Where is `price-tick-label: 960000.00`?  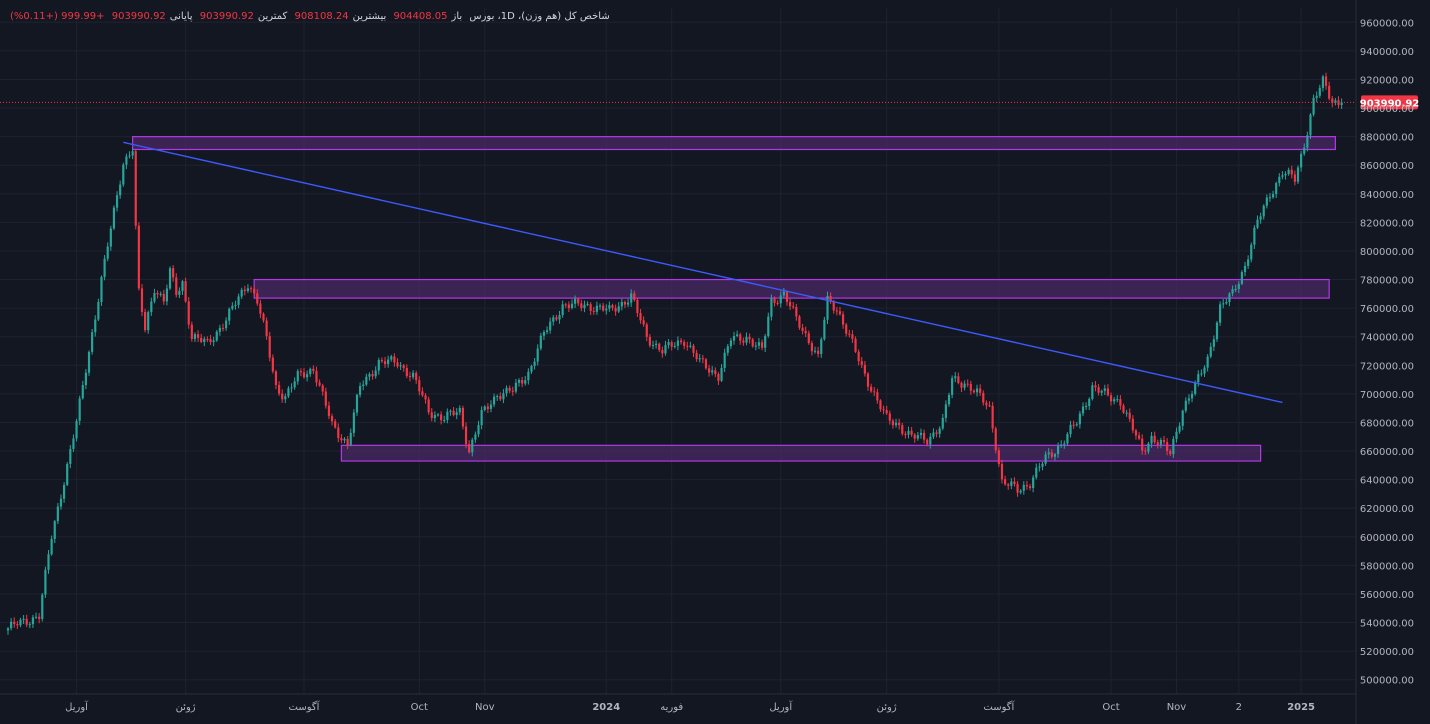 price-tick-label: 960000.00 is located at coordinates (1387, 23).